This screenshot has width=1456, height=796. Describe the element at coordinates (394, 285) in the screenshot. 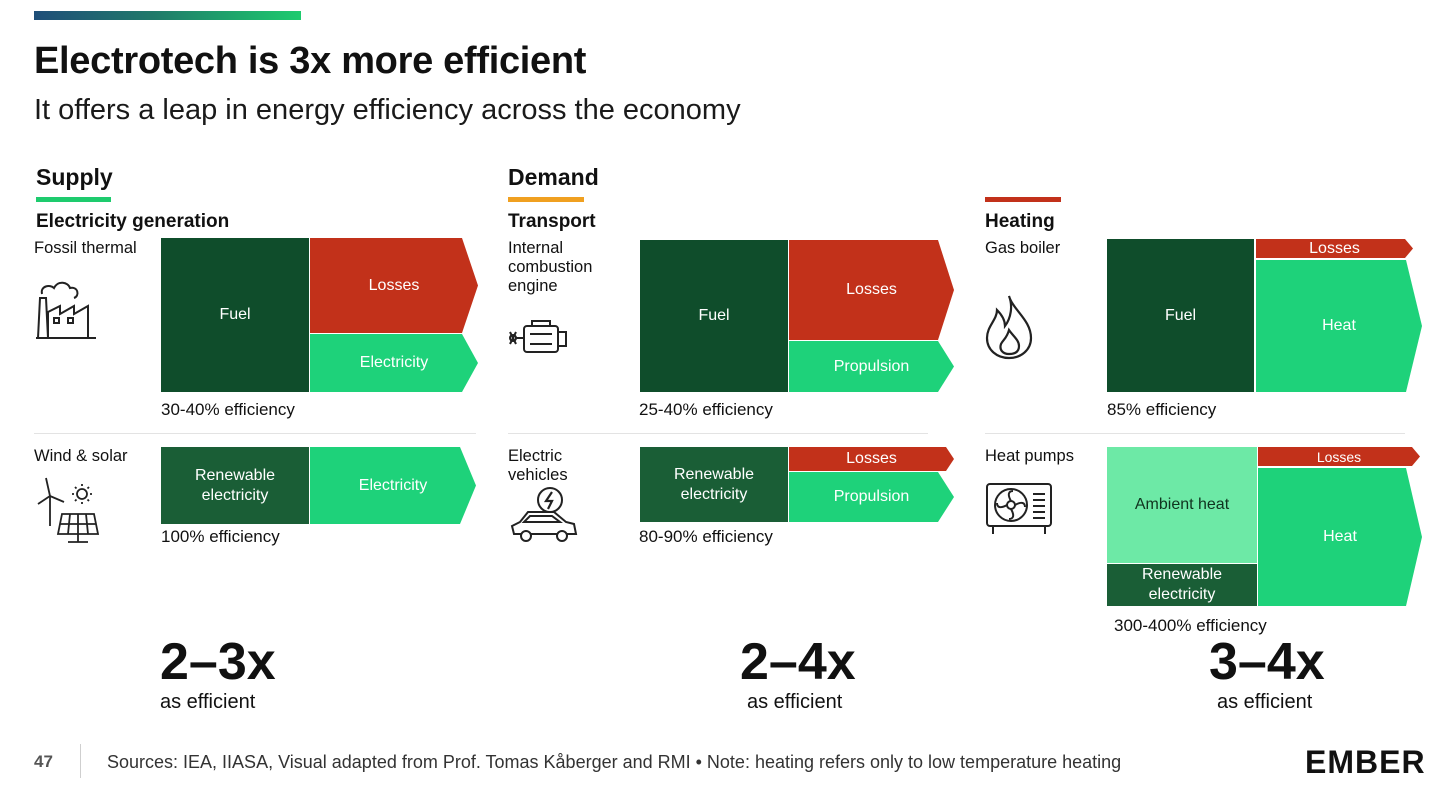

I see `fossil-losses-block: Losses` at that location.